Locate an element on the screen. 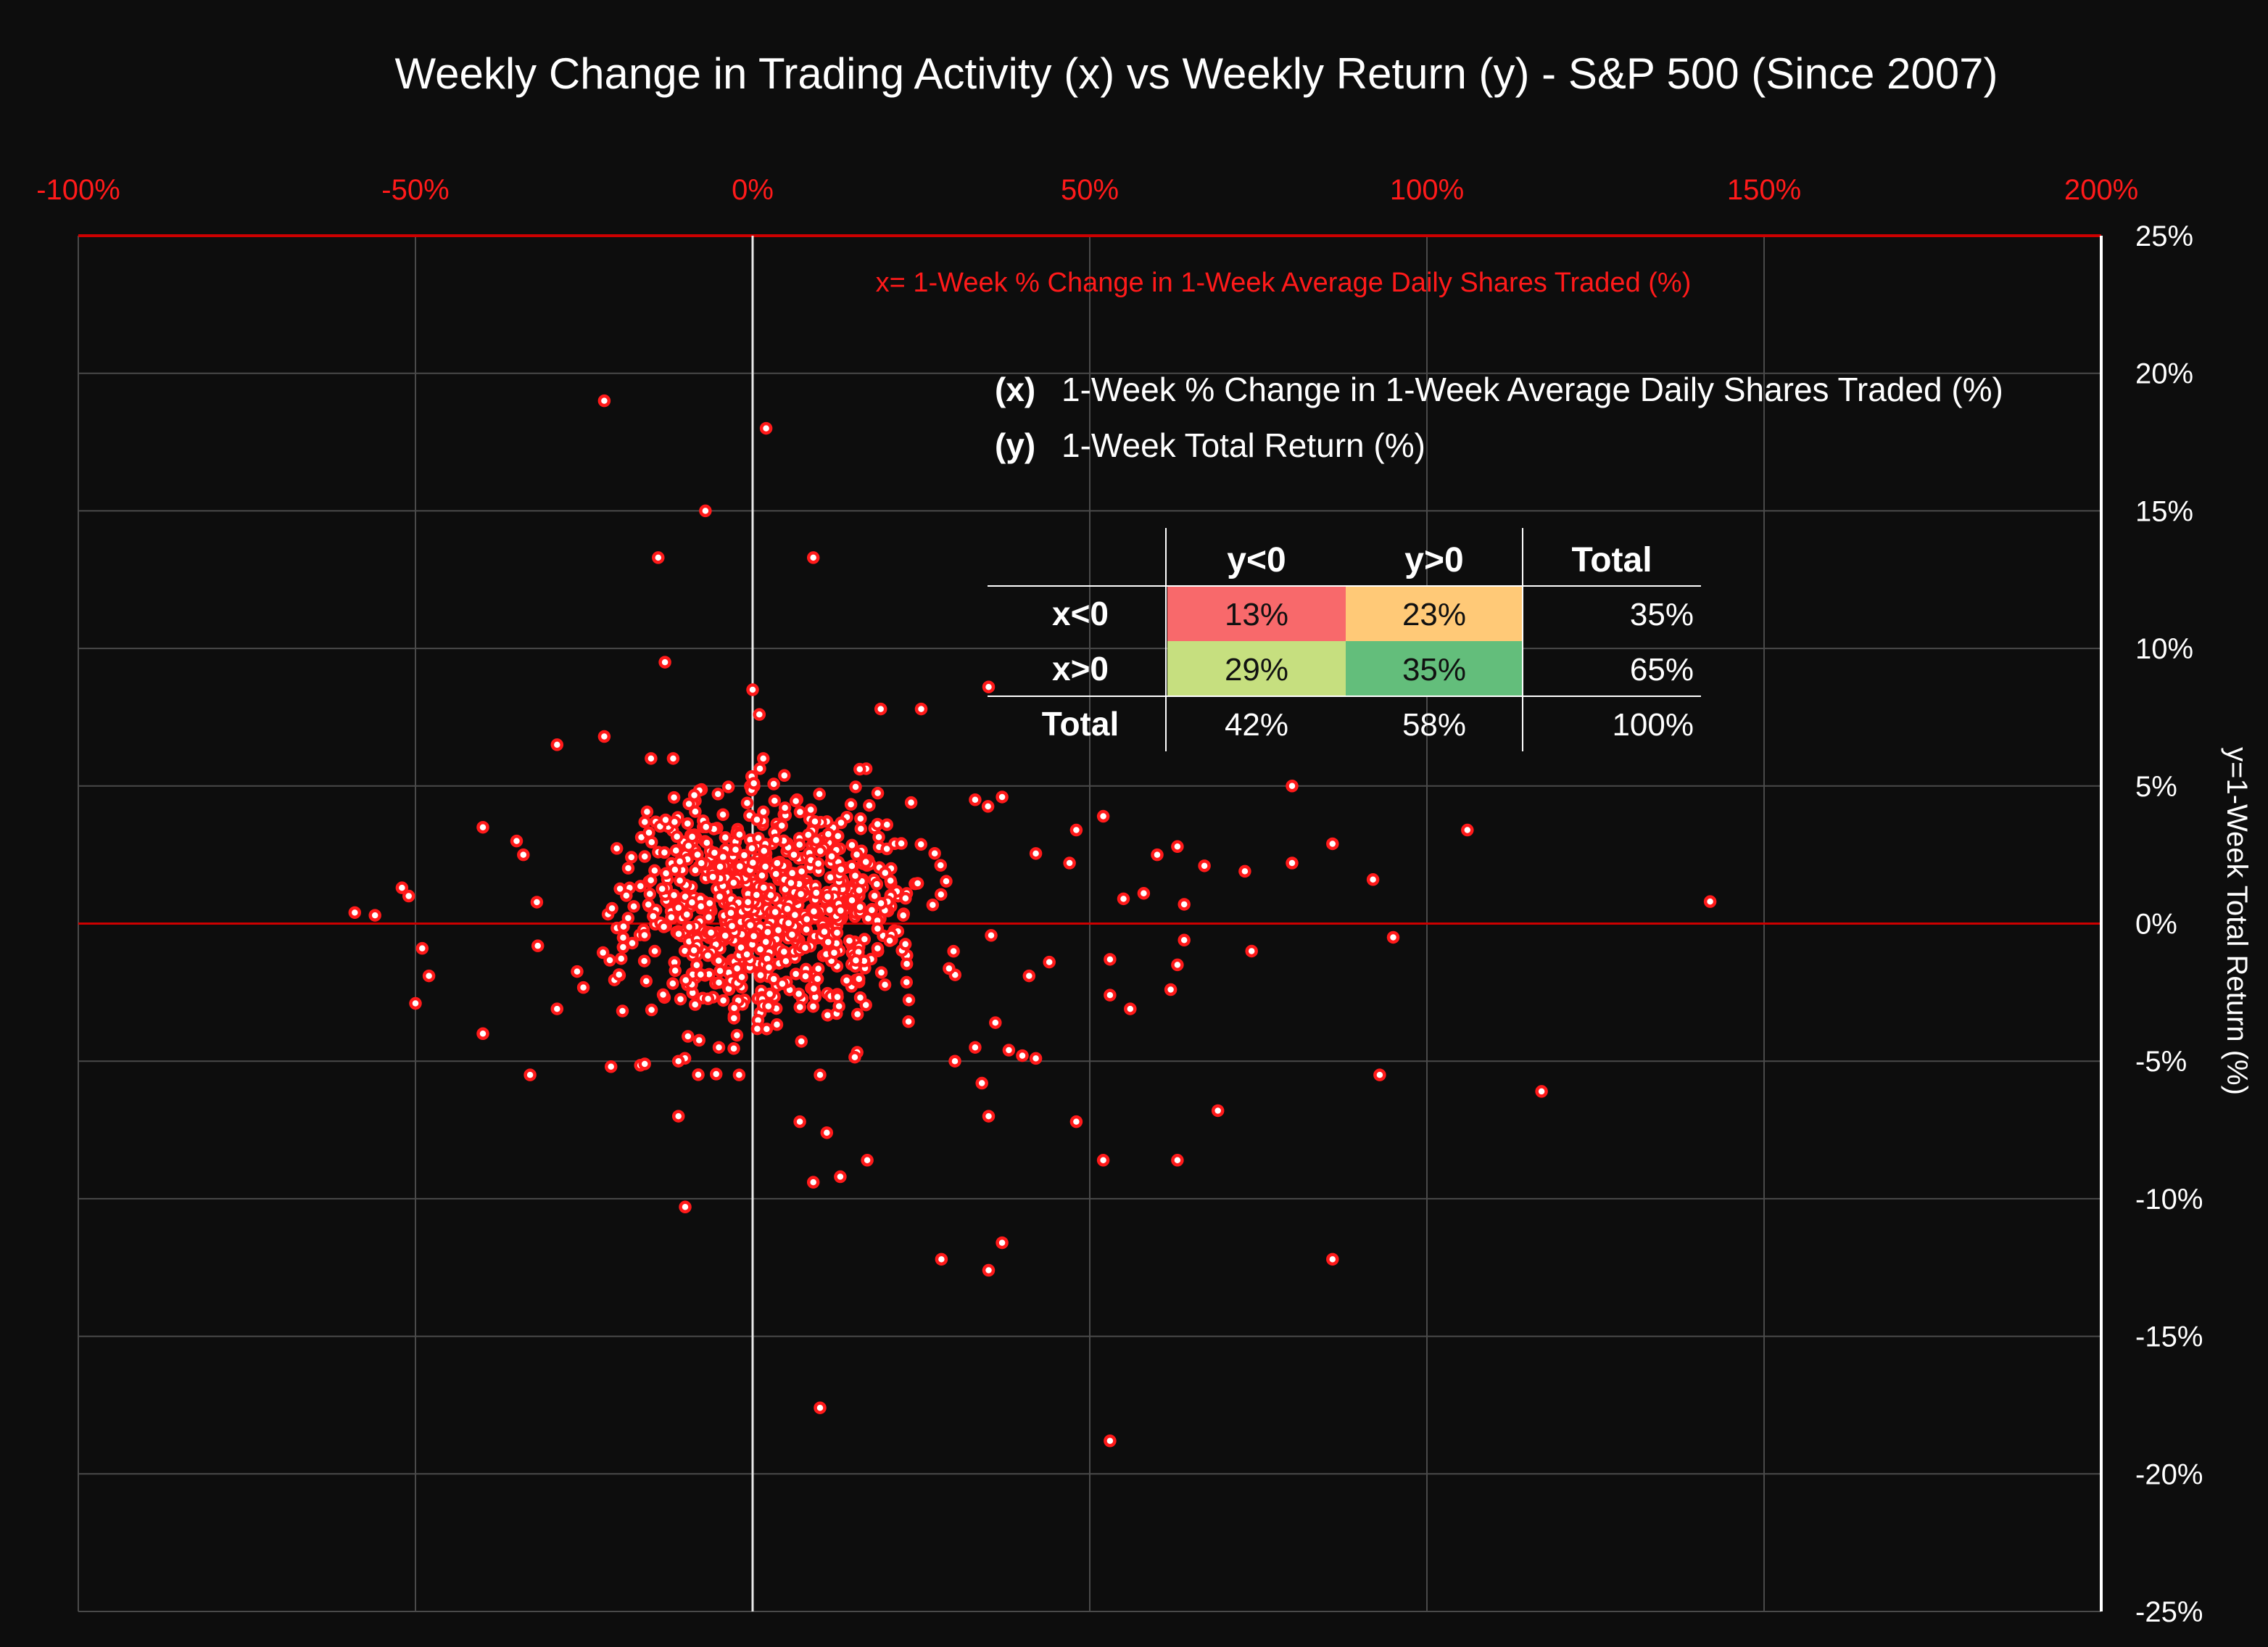 Image resolution: width=2268 pixels, height=1647 pixels. table-cell: 100% is located at coordinates (1653, 725).